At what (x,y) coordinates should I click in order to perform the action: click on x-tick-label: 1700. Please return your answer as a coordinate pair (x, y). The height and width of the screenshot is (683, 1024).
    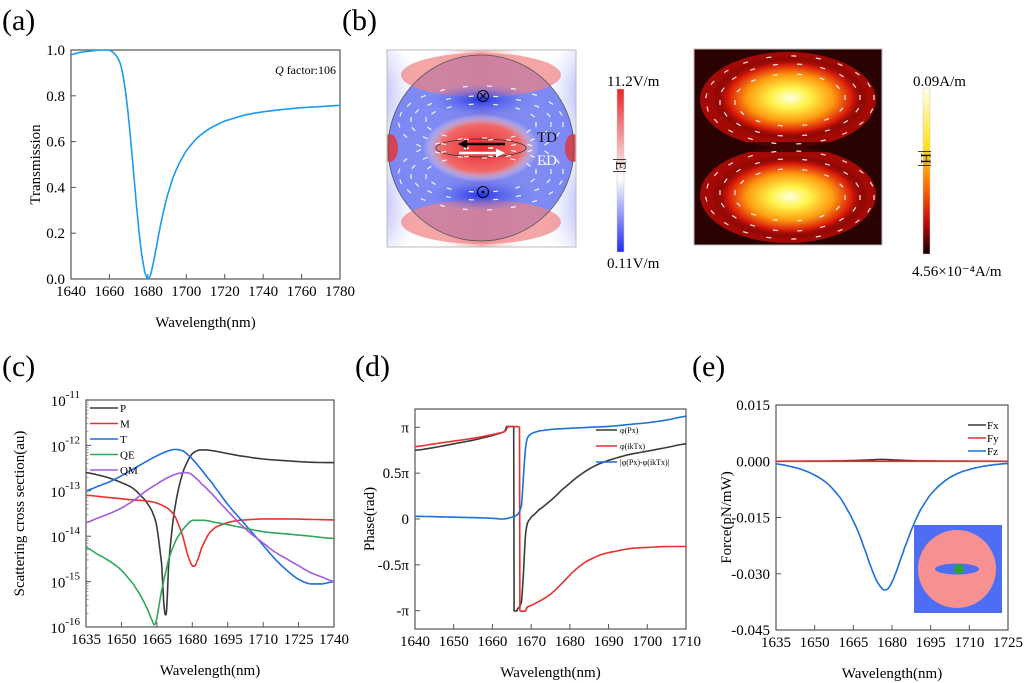
    Looking at the image, I should click on (186, 292).